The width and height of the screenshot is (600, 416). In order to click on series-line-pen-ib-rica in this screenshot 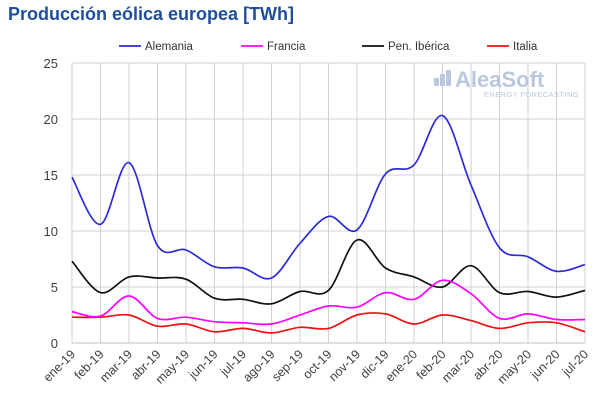, I will do `click(328, 272)`.